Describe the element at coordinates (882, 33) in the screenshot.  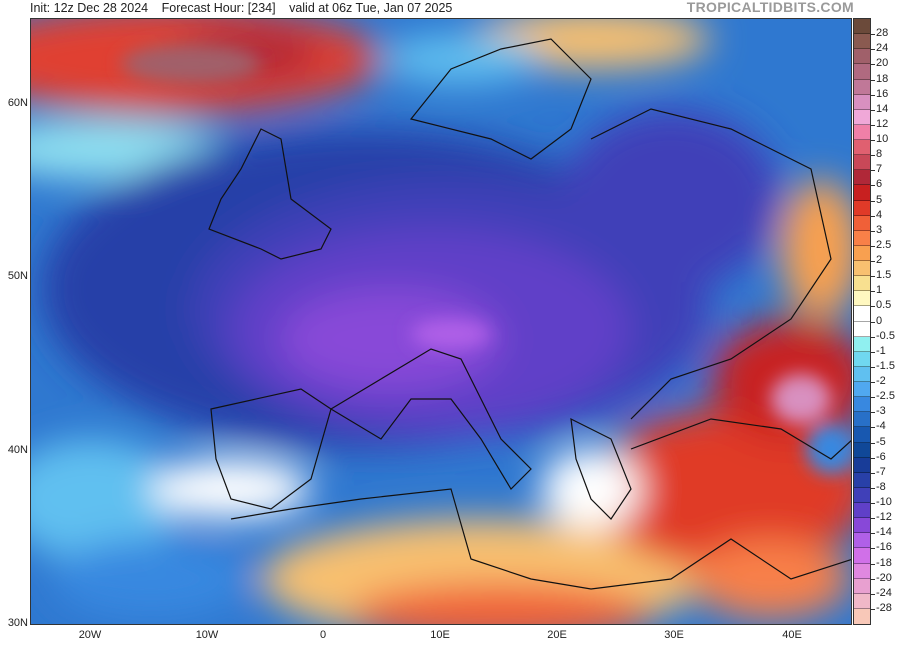
I see `colorbar-label: 28` at that location.